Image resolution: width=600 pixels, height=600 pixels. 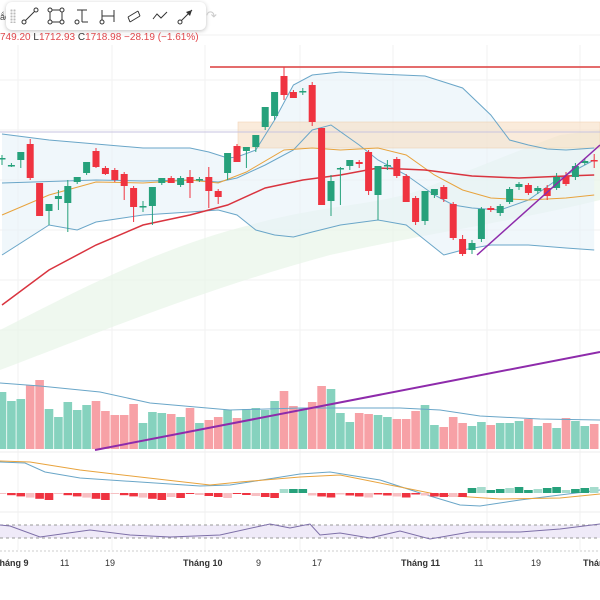 I want to click on x-tick: 11, so click(x=479, y=563).